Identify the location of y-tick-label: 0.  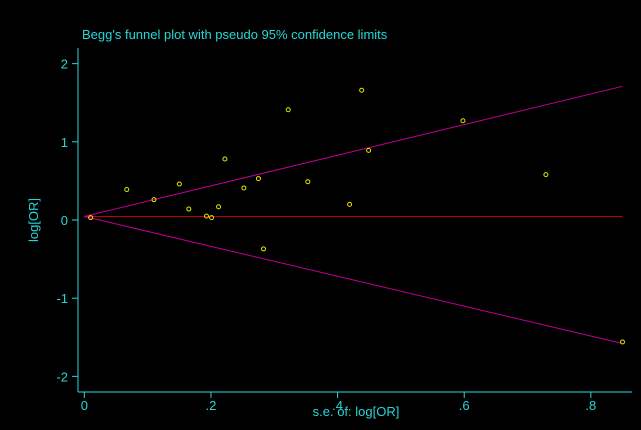
(64, 220).